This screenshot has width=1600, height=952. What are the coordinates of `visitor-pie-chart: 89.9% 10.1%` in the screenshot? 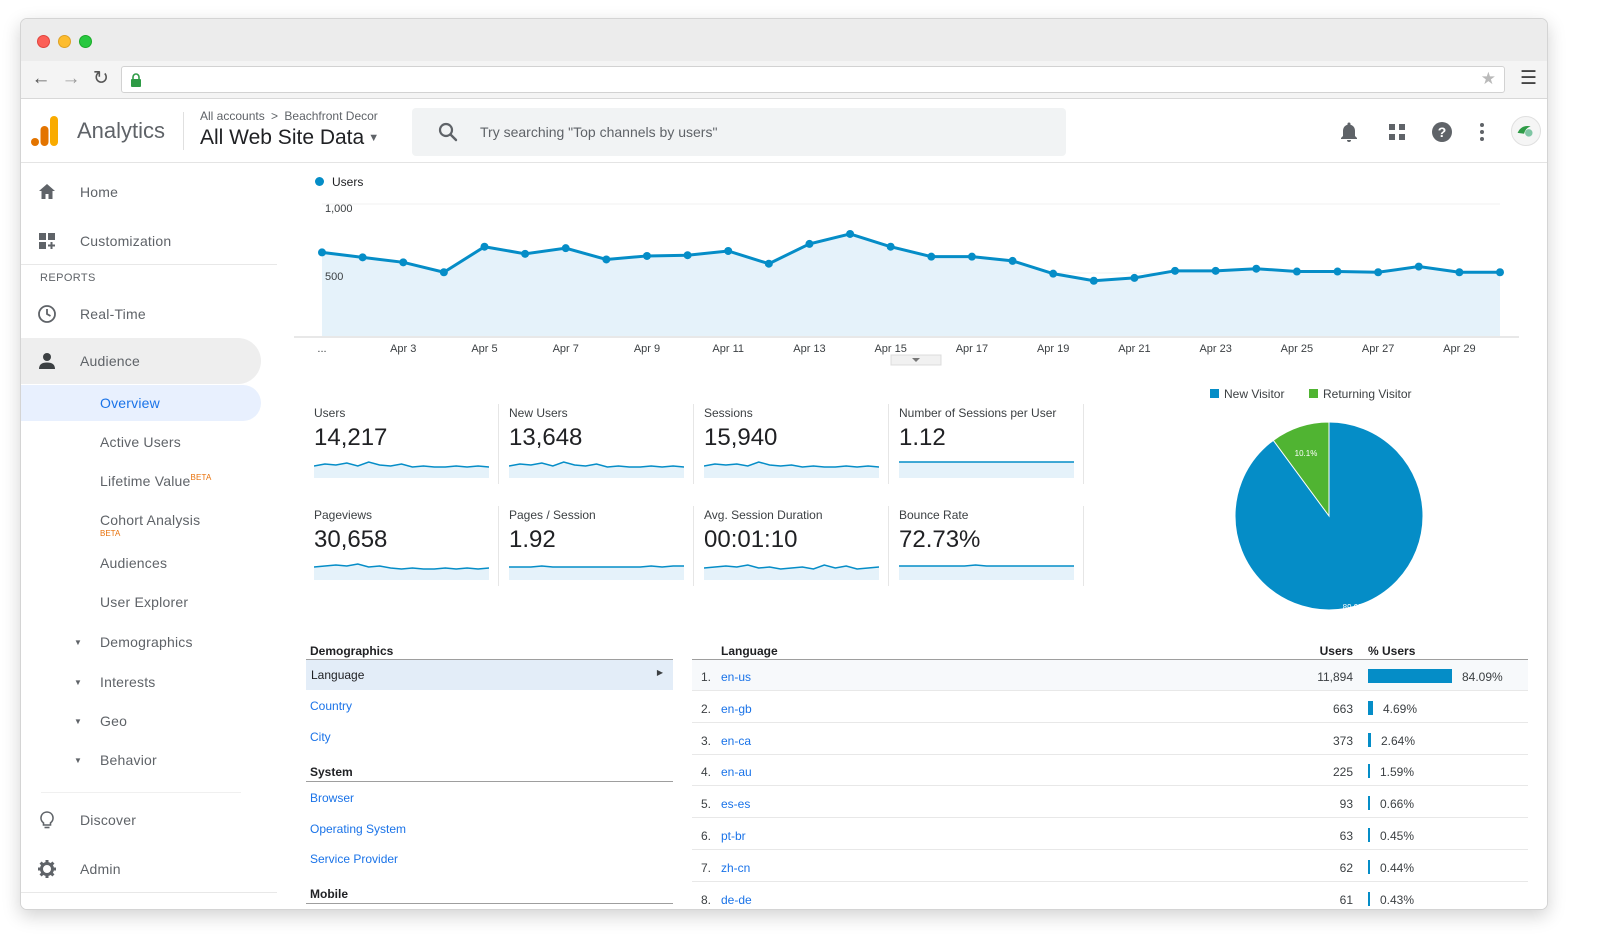 It's located at (1329, 516).